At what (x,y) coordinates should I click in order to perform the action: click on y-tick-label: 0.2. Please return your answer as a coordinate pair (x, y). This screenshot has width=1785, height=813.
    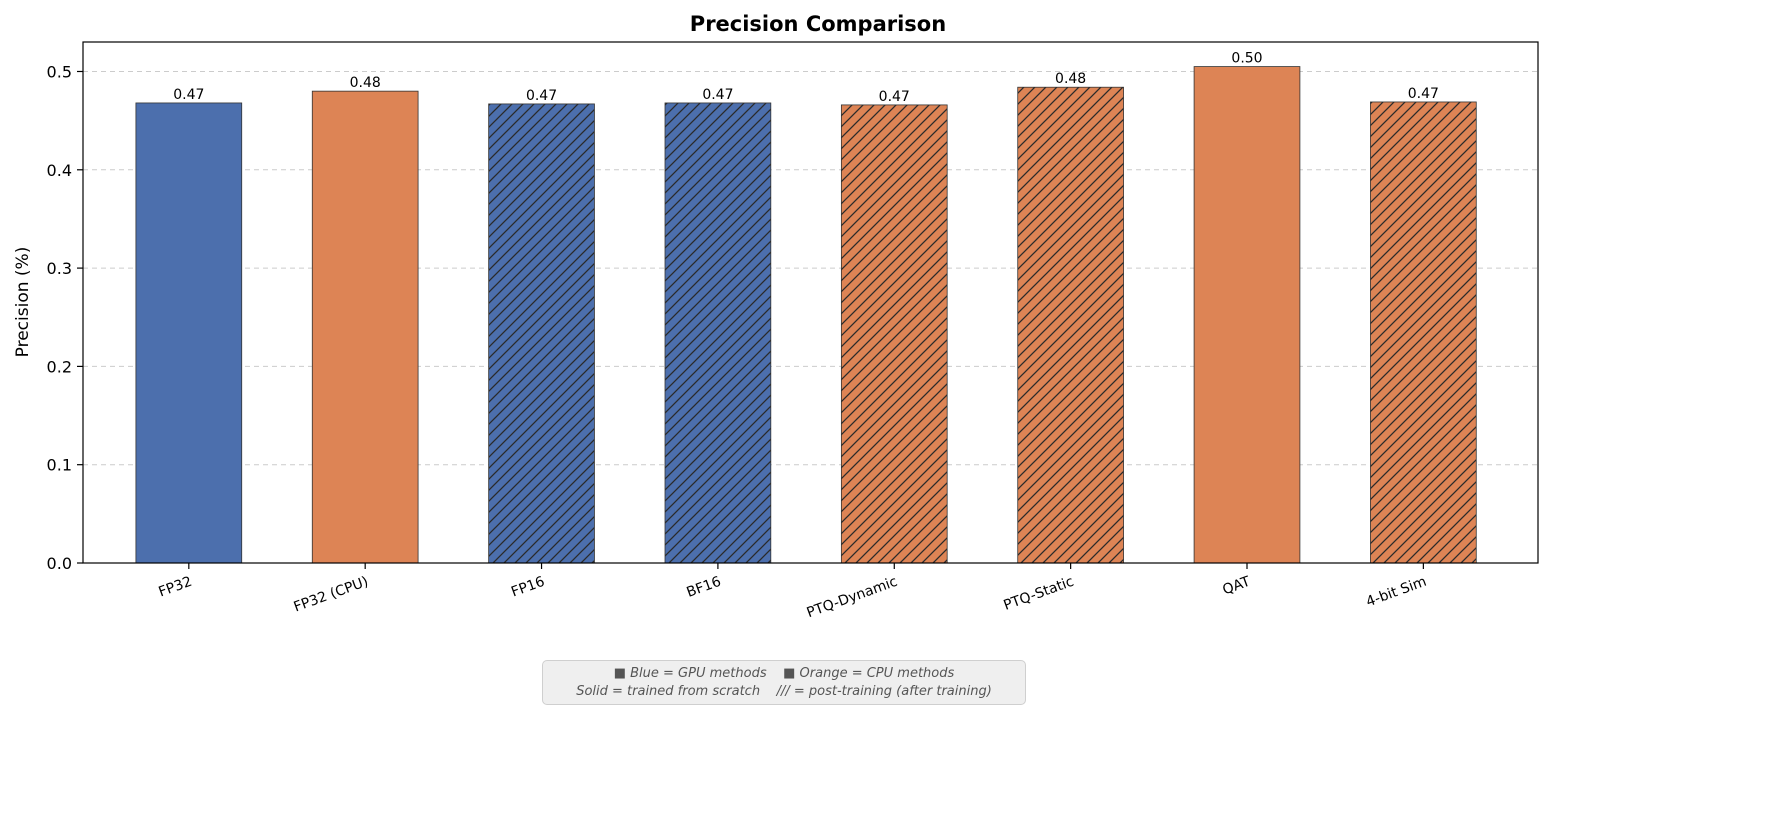
    Looking at the image, I should click on (59, 366).